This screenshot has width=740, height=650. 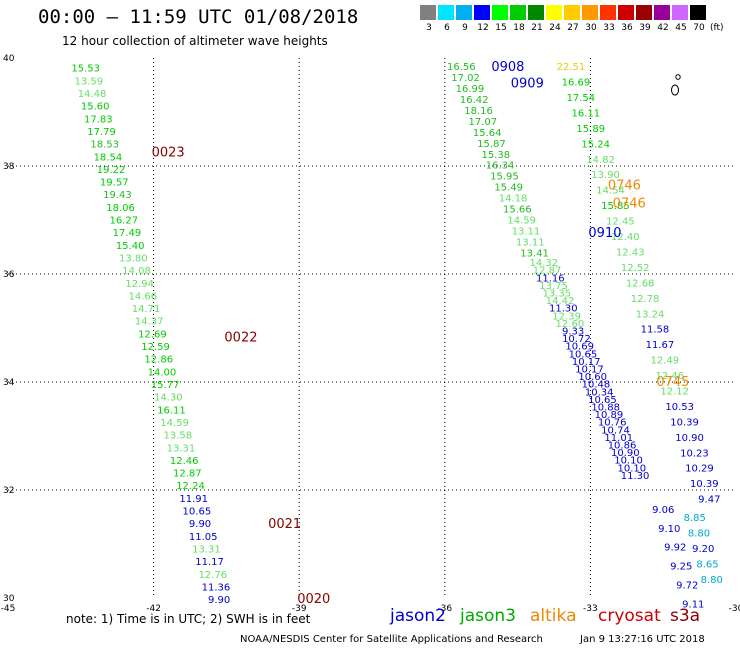 I want to click on pass-time-label: 0745, so click(x=672, y=382).